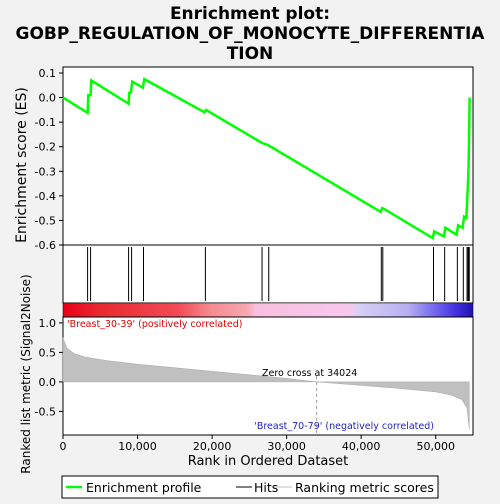  What do you see at coordinates (63, 446) in the screenshot?
I see `x-tick-label: 0` at bounding box center [63, 446].